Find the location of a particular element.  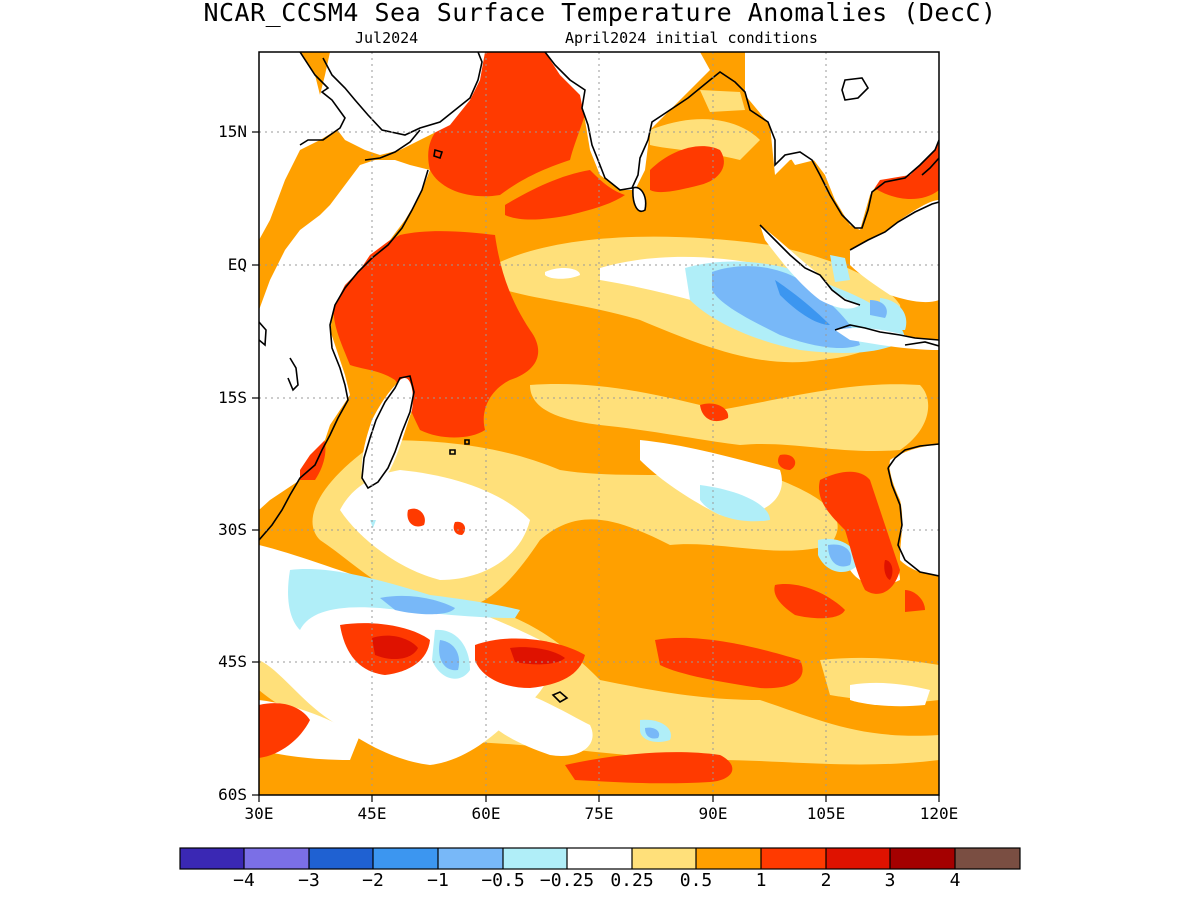

colorbar-label: −2 is located at coordinates (373, 880).